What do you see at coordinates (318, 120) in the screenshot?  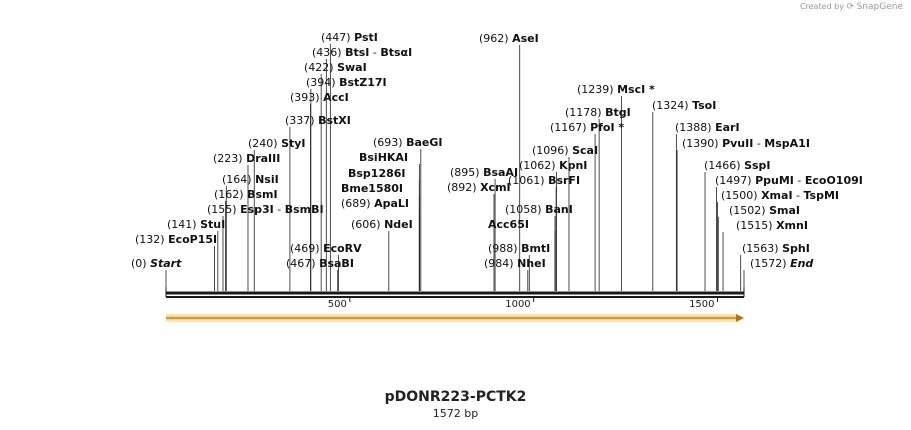 I see `site-label: (337) BstXI` at bounding box center [318, 120].